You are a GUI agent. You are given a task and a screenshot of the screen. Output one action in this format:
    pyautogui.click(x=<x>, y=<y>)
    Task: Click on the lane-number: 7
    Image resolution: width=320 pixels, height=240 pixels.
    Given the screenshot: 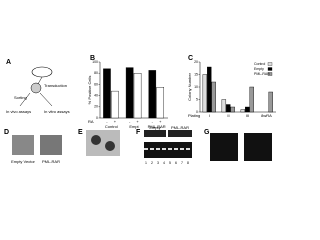 What is the action you would take?
    pyautogui.click(x=182, y=163)
    